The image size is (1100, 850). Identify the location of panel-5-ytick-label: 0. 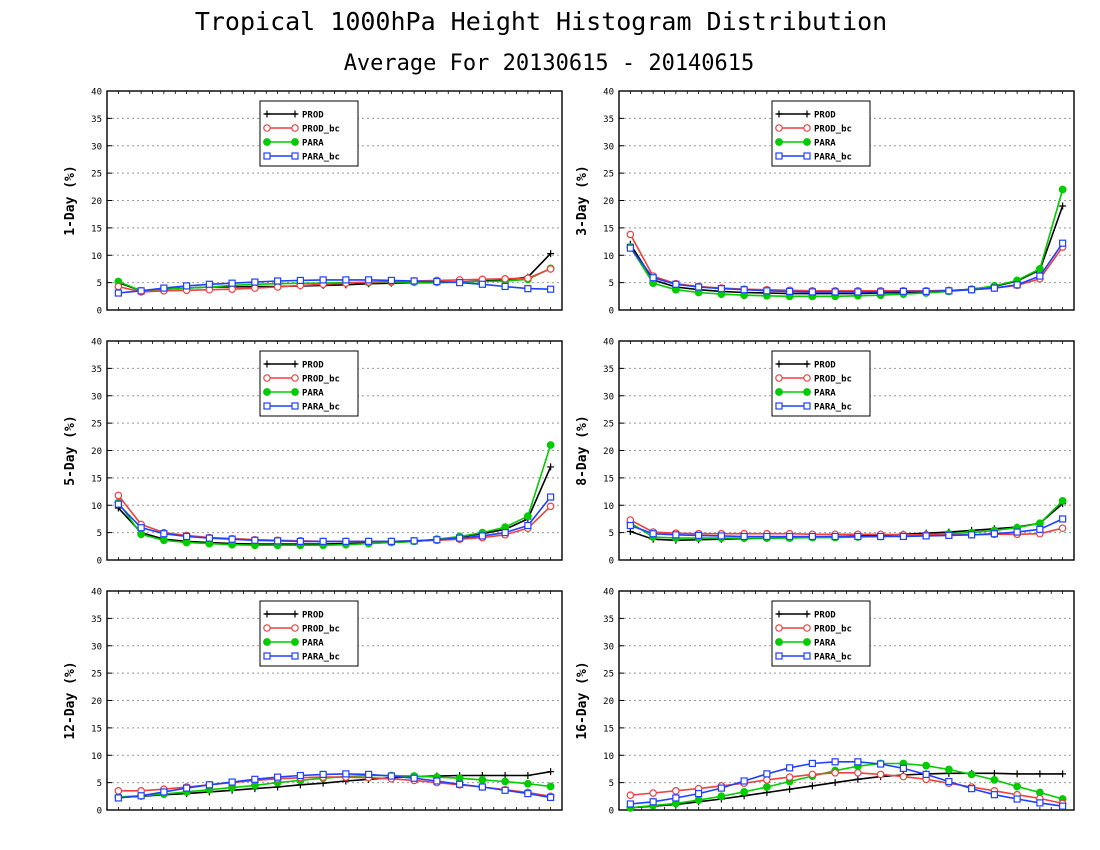
(99, 812).